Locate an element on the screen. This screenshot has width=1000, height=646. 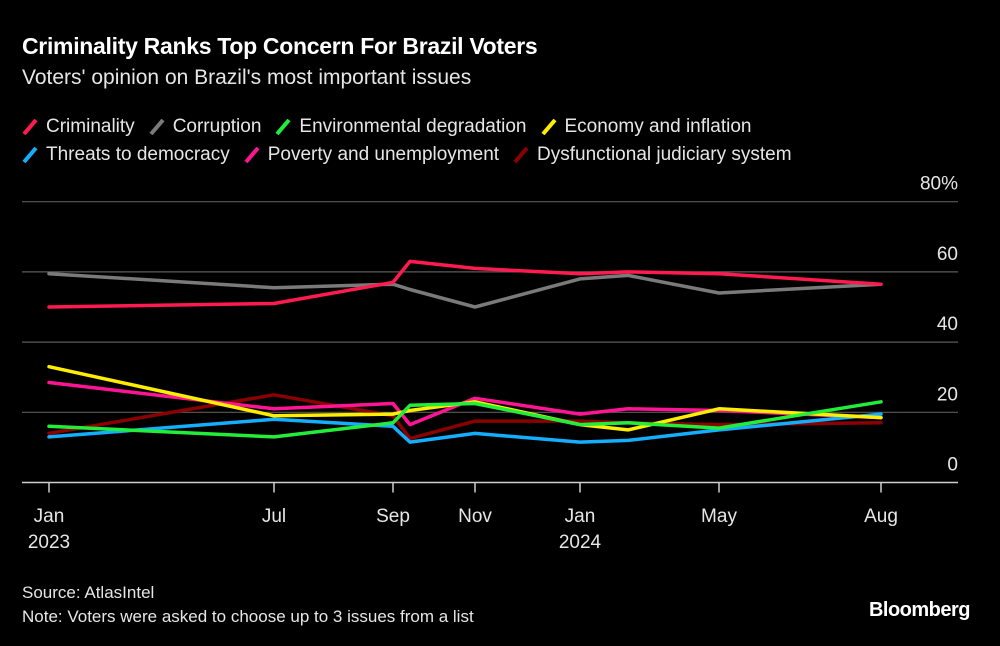
legend-label: Dysfunctional judiciary system is located at coordinates (664, 154).